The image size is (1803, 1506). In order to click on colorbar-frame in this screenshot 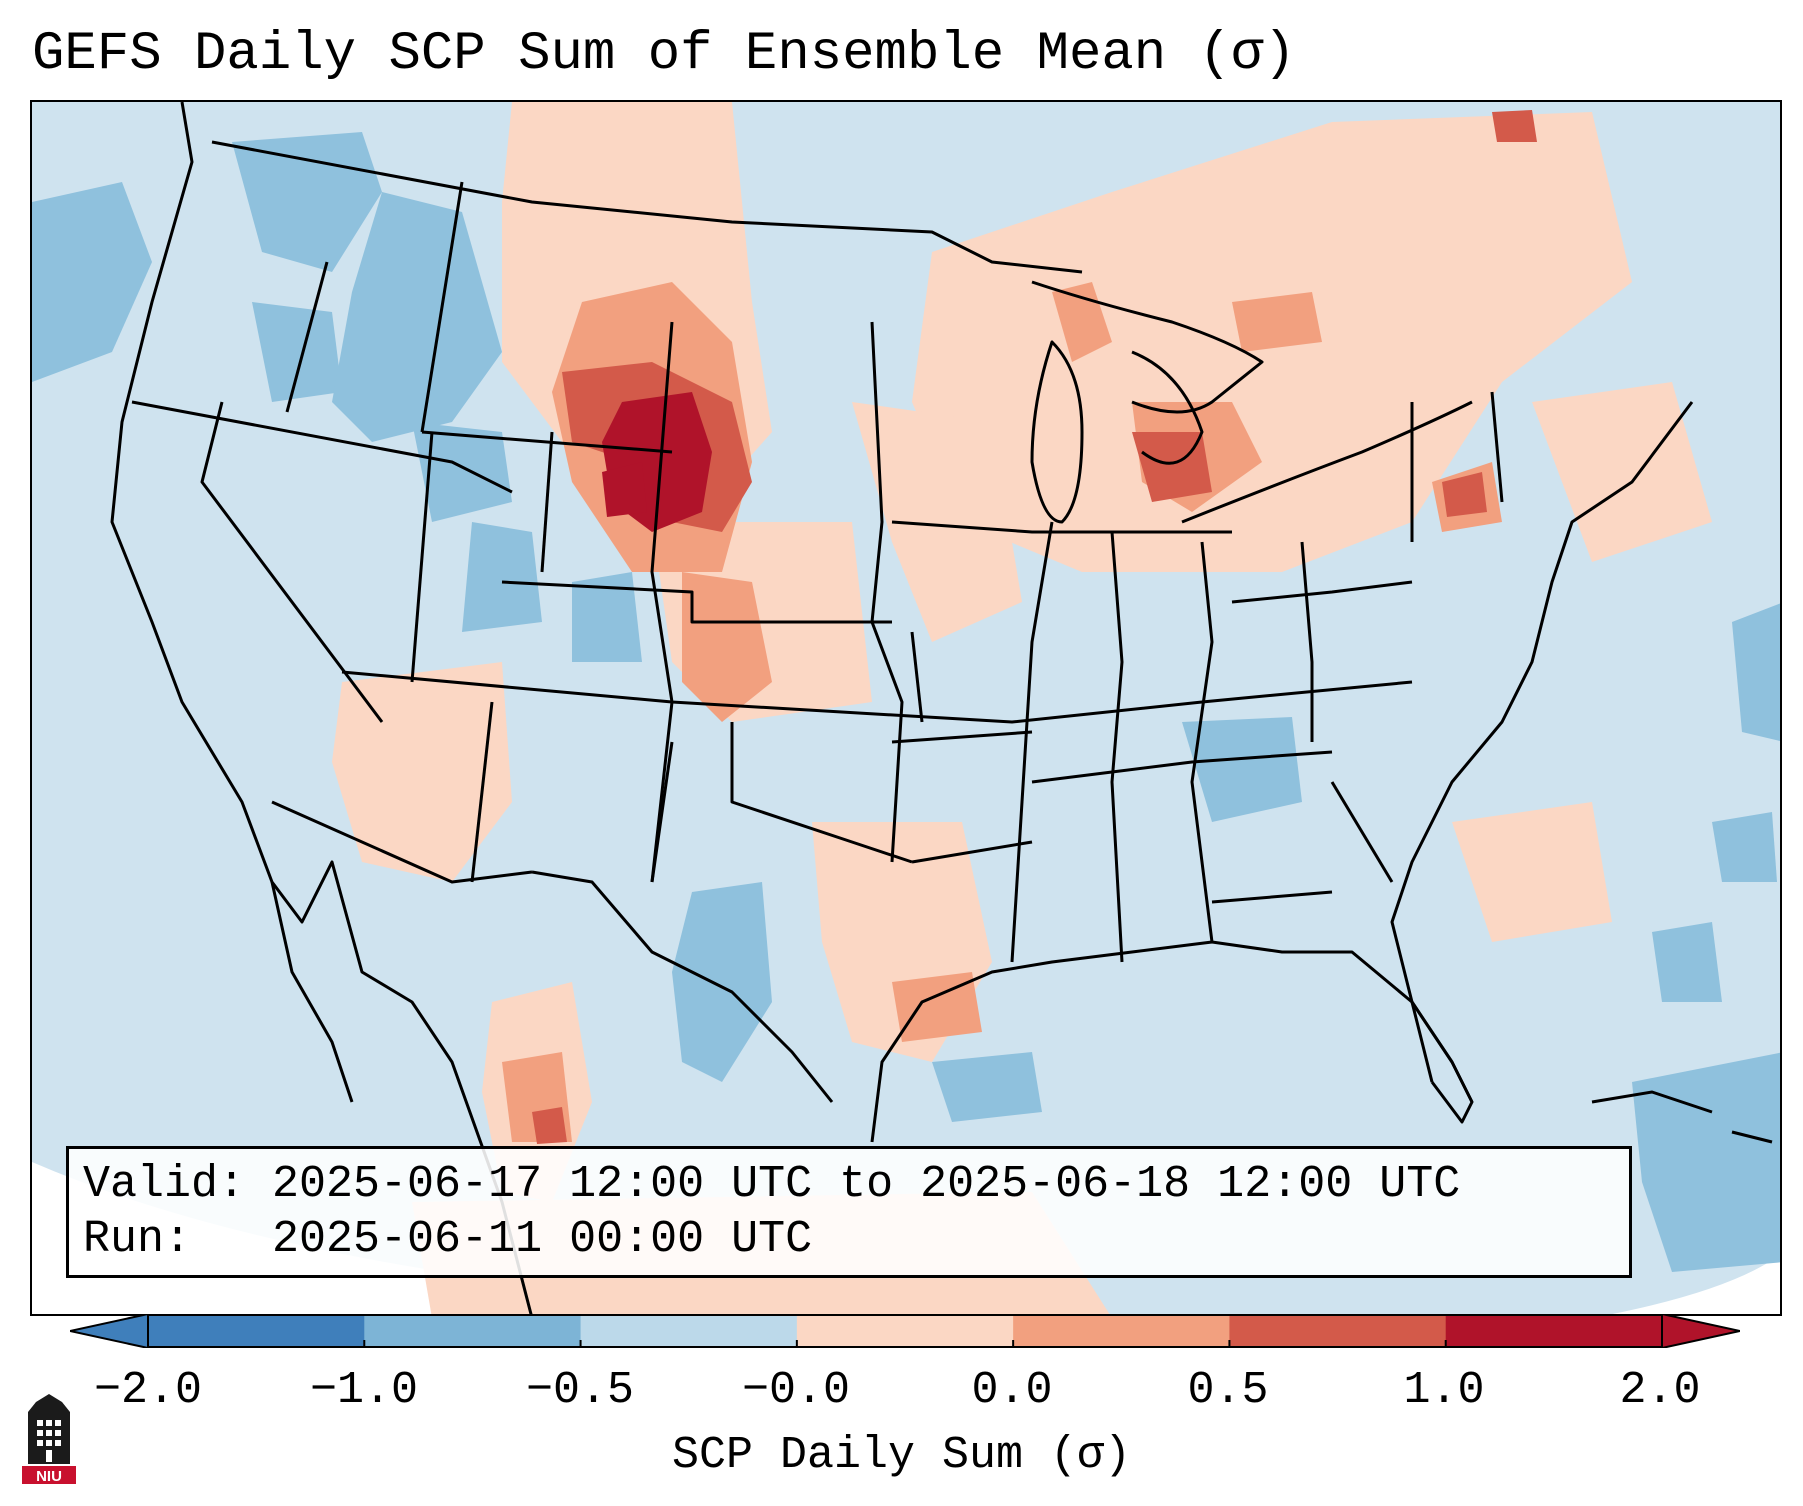, I will do `click(905, 1331)`.